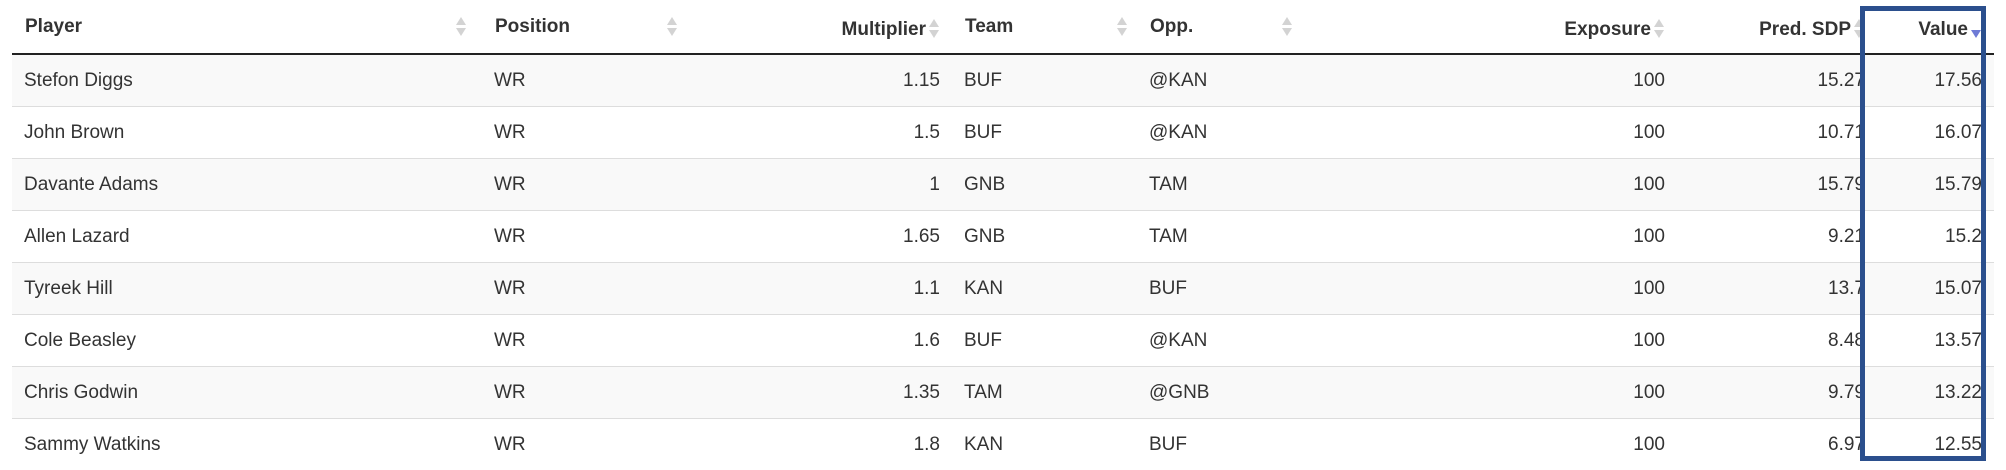 This screenshot has height=470, width=2006. What do you see at coordinates (1044, 392) in the screenshot?
I see `cell-team: TAM` at bounding box center [1044, 392].